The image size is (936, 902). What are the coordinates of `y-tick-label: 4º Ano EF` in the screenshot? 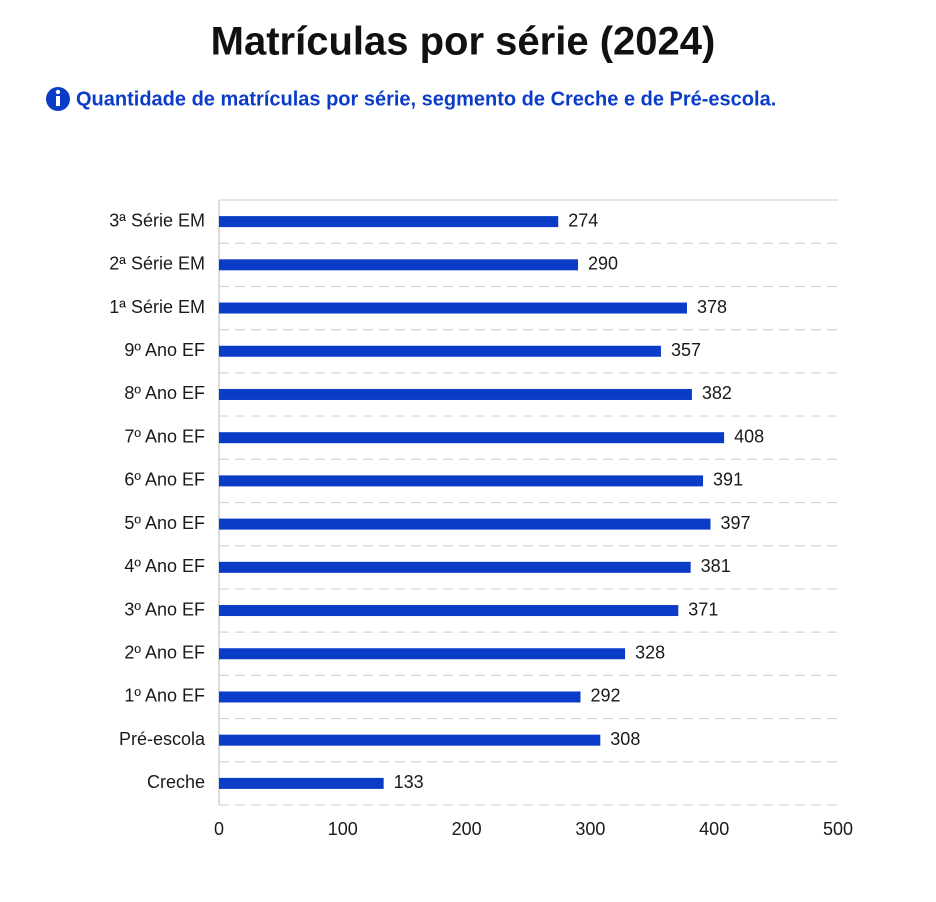 It's located at (164, 566).